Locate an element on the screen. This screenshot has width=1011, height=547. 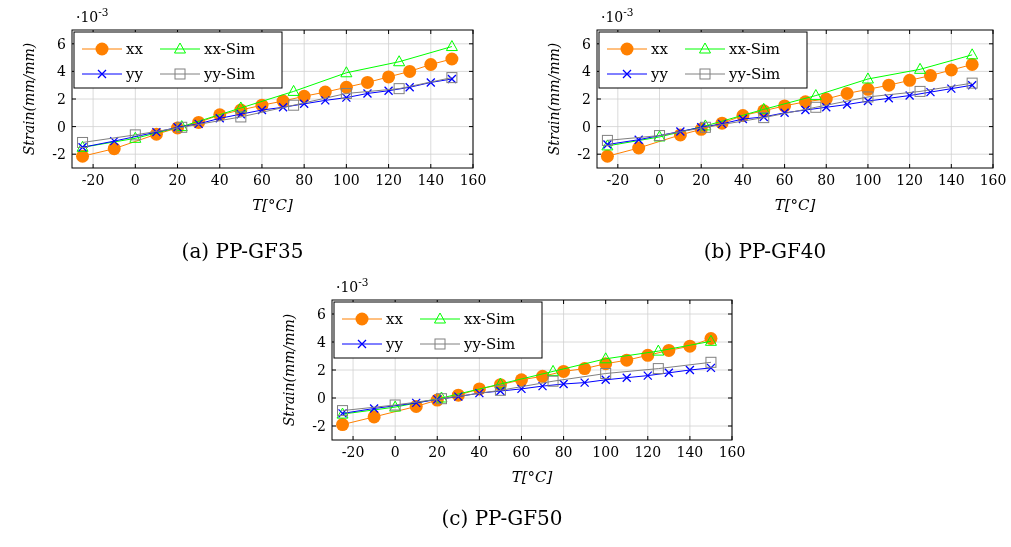
text: (b) PP-GF40 is located at coordinates (765, 251).